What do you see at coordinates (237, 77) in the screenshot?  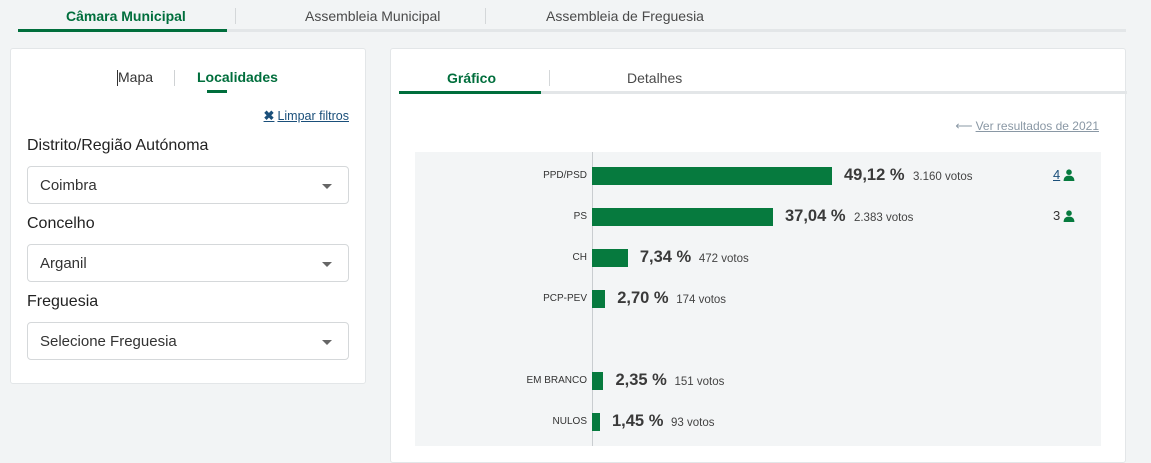 I see `tab-localidades: Localidades` at bounding box center [237, 77].